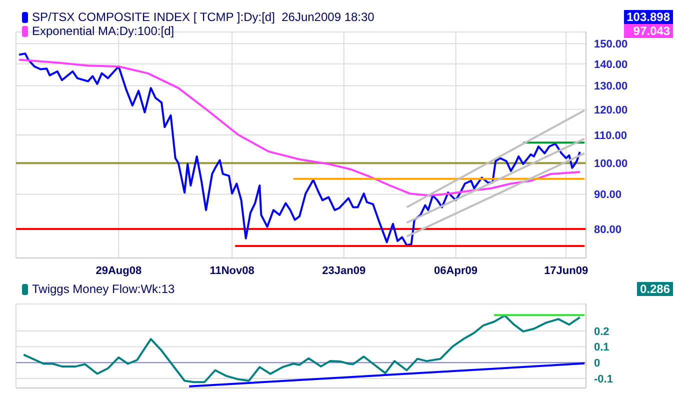  What do you see at coordinates (608, 230) in the screenshot?
I see `y-tick-label: 80.00` at bounding box center [608, 230].